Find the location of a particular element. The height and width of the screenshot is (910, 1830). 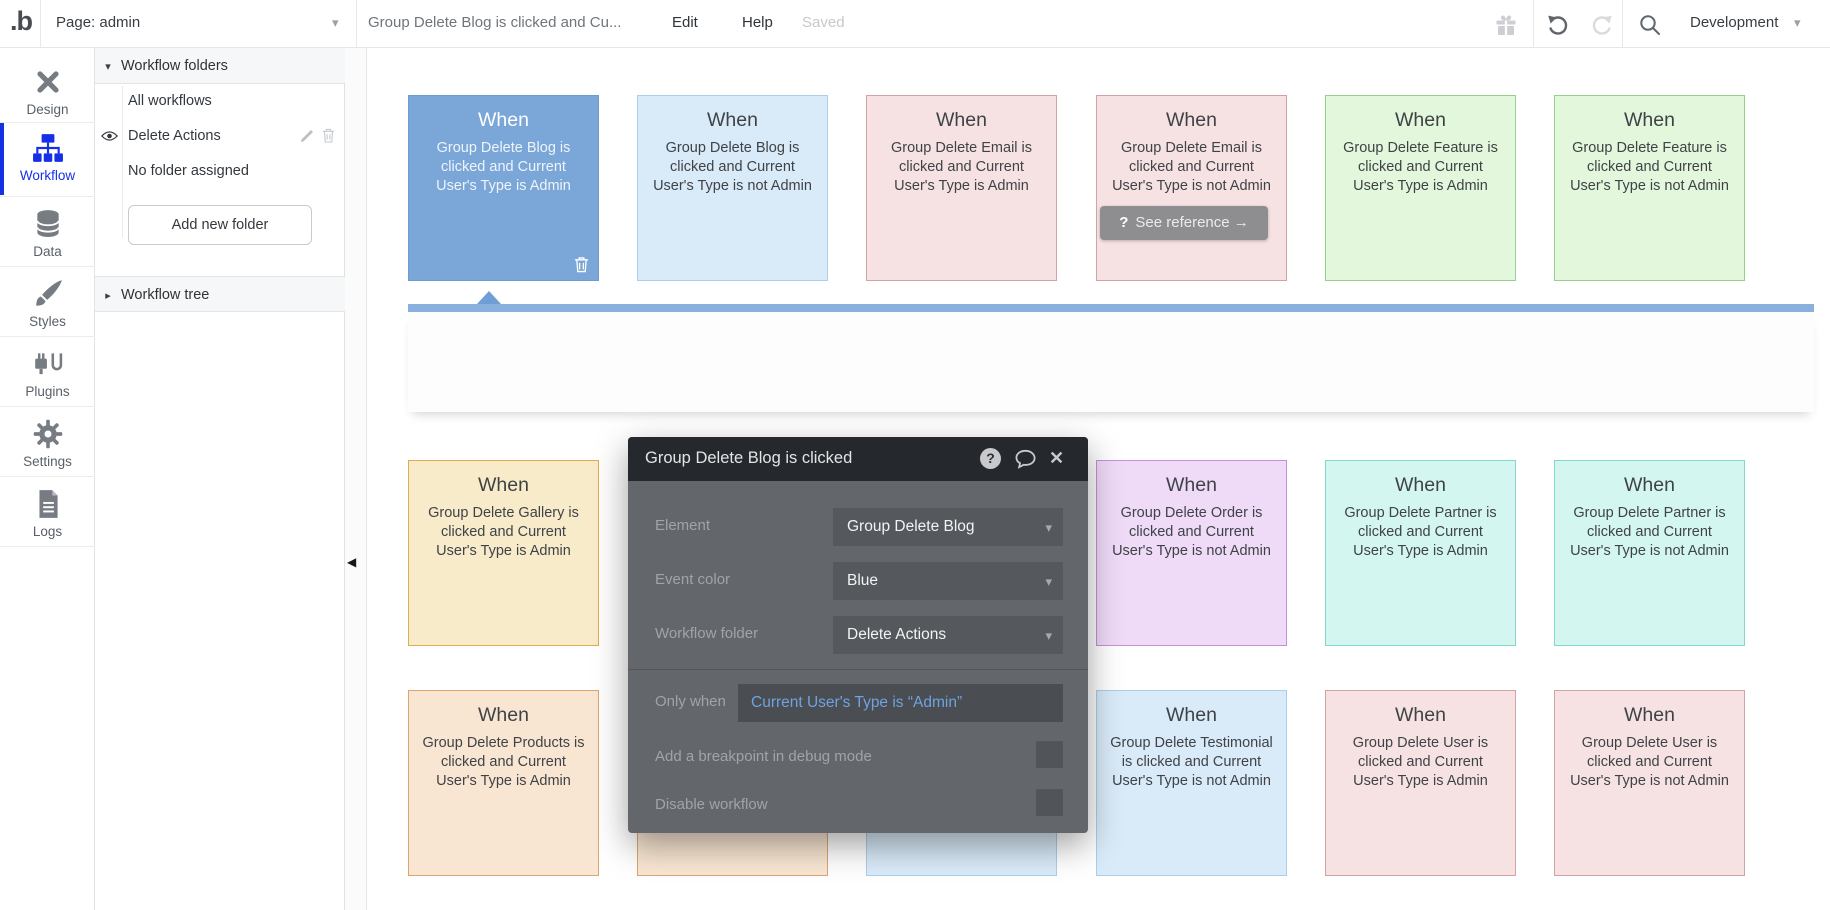

sidebar-item-design: Design is located at coordinates (47, 91).